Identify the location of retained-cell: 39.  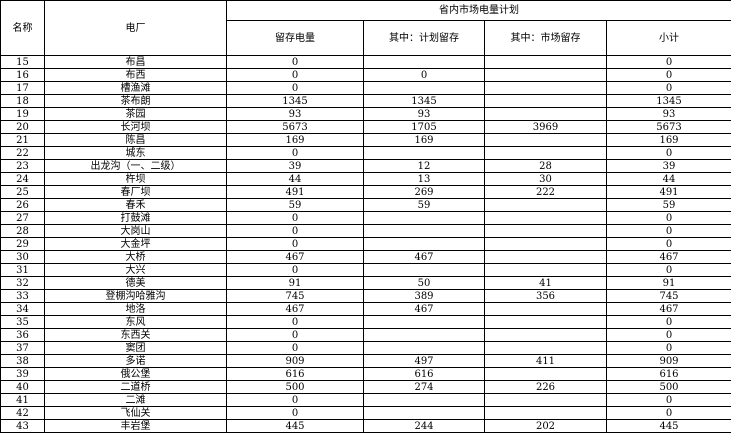
(295, 166).